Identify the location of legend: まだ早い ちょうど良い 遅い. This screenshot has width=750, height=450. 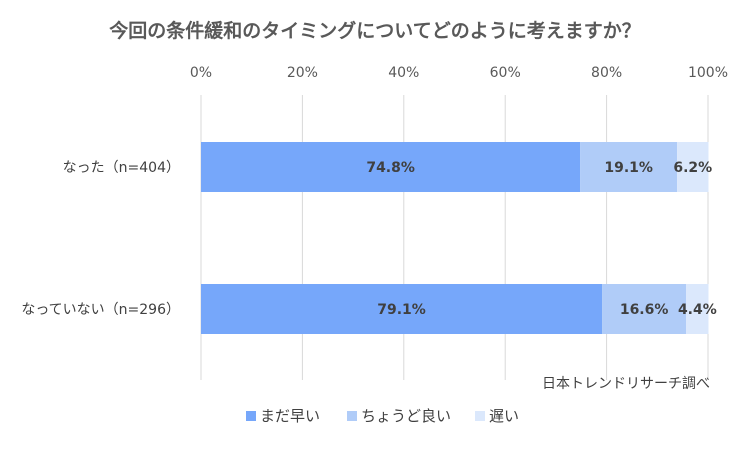
(382, 416).